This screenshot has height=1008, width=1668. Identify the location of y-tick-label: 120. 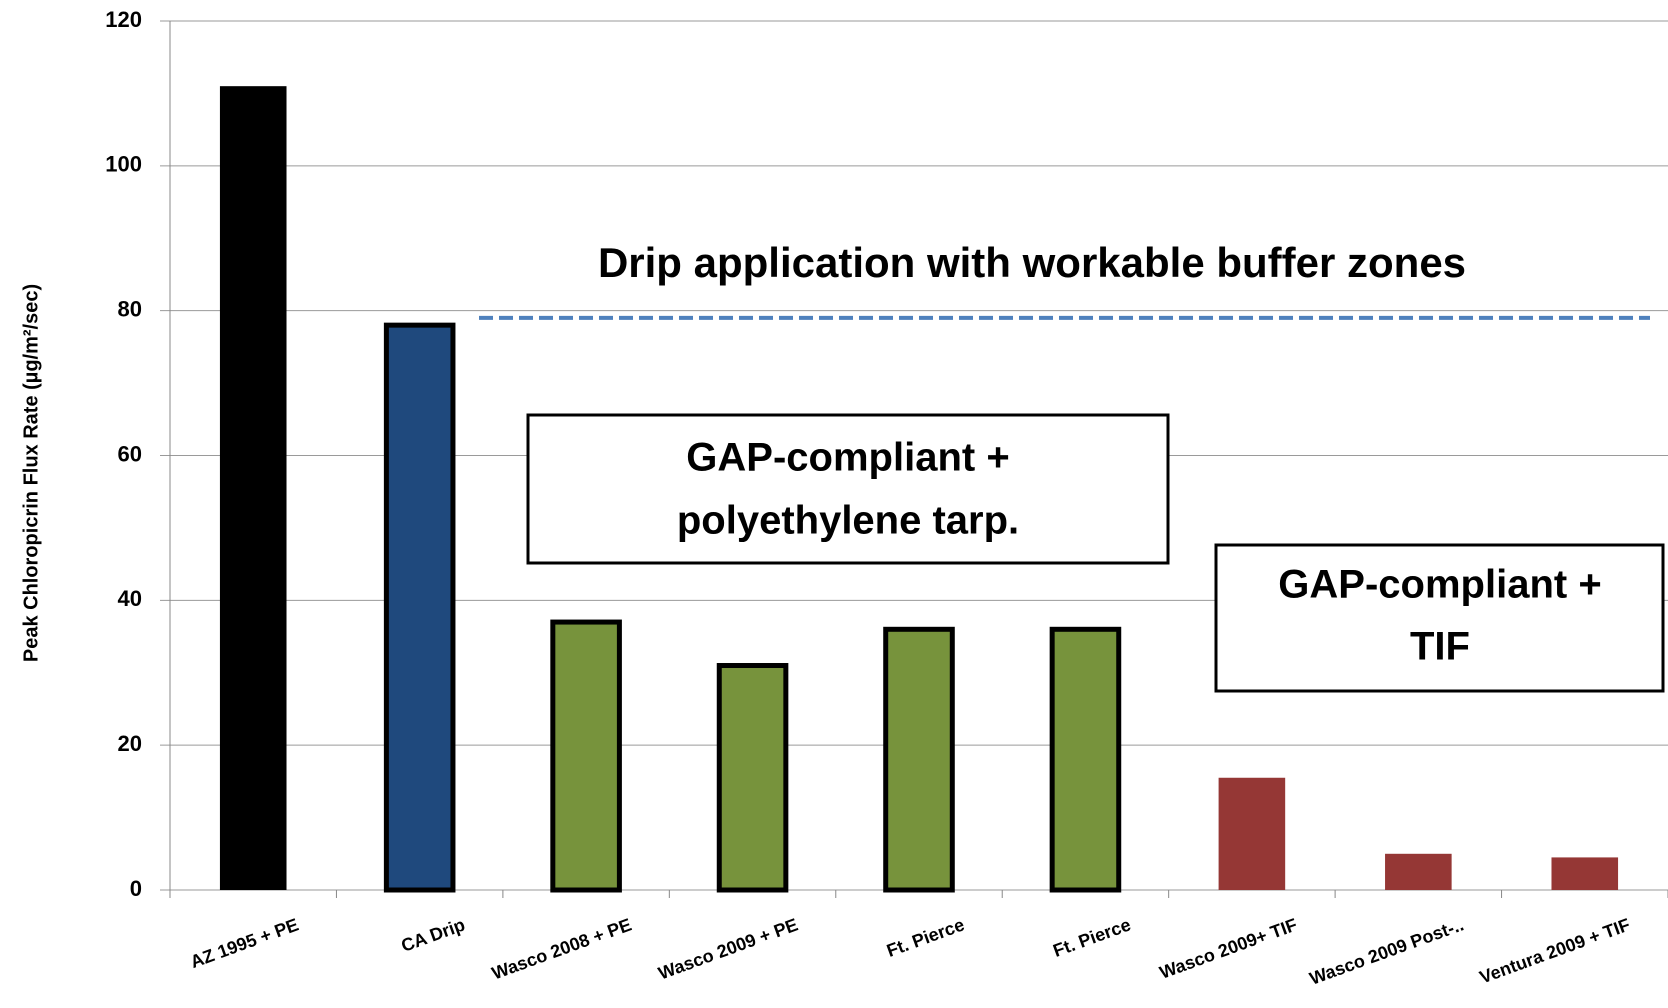
(123, 19).